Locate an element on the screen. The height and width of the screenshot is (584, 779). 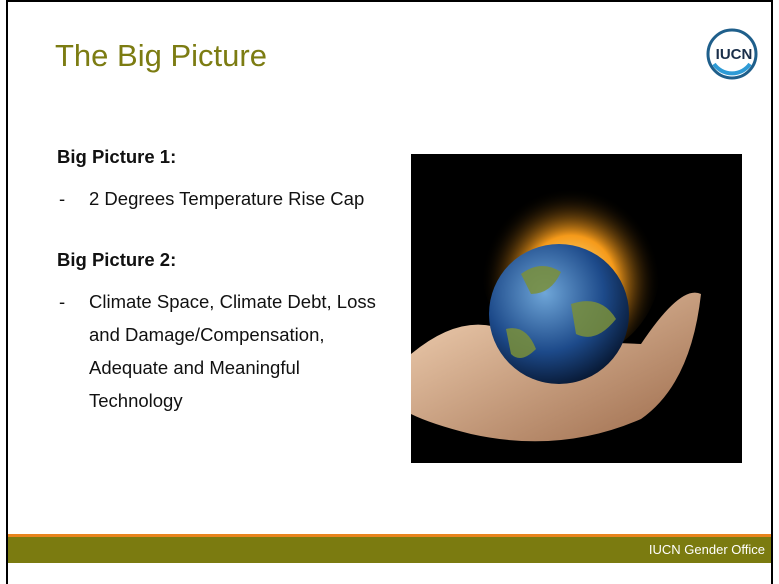
footer-text: IUCN Gender Office is located at coordinates (706, 549).